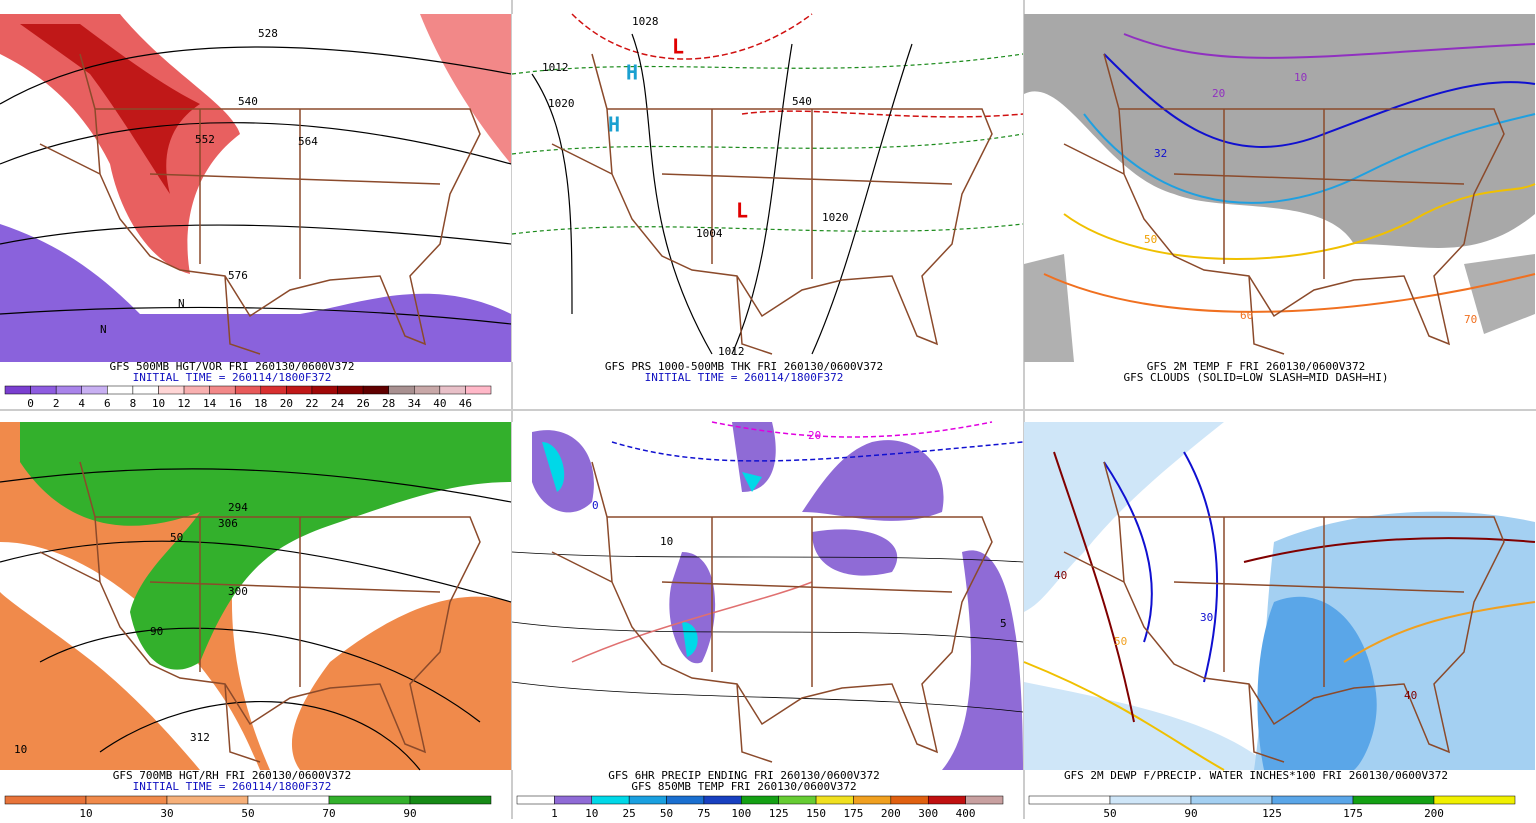  What do you see at coordinates (595, 505) in the screenshot?
I see `contour-label: 0` at bounding box center [595, 505].